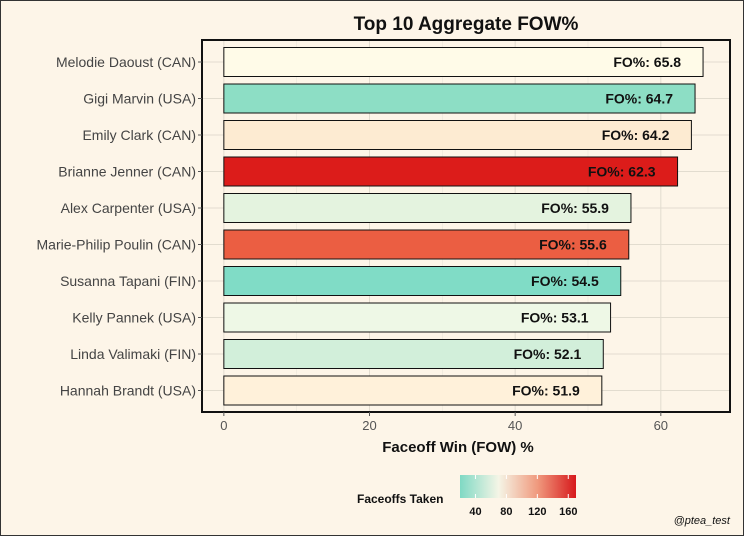  Describe the element at coordinates (139, 135) in the screenshot. I see `category-label: Emily Clark (CAN)` at that location.